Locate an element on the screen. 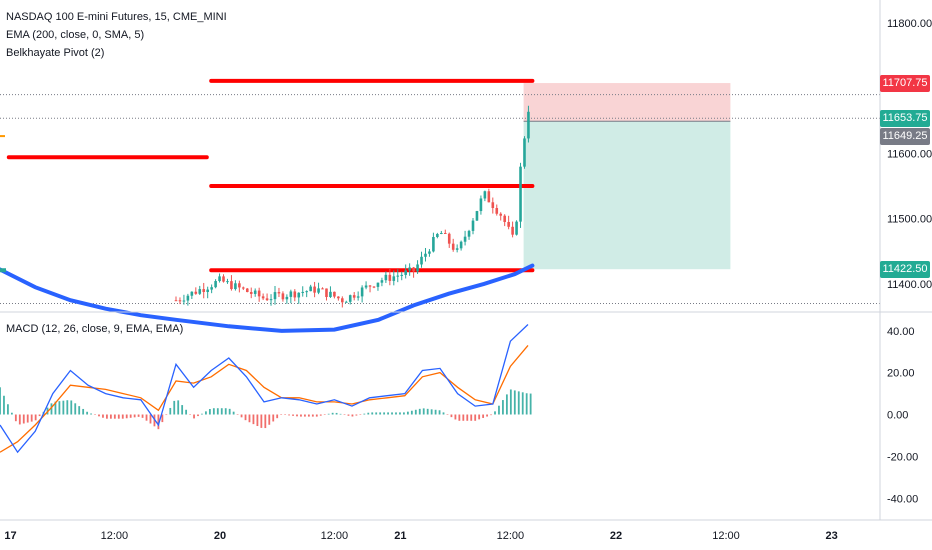 The width and height of the screenshot is (932, 550). macd-line is located at coordinates (264, 389).